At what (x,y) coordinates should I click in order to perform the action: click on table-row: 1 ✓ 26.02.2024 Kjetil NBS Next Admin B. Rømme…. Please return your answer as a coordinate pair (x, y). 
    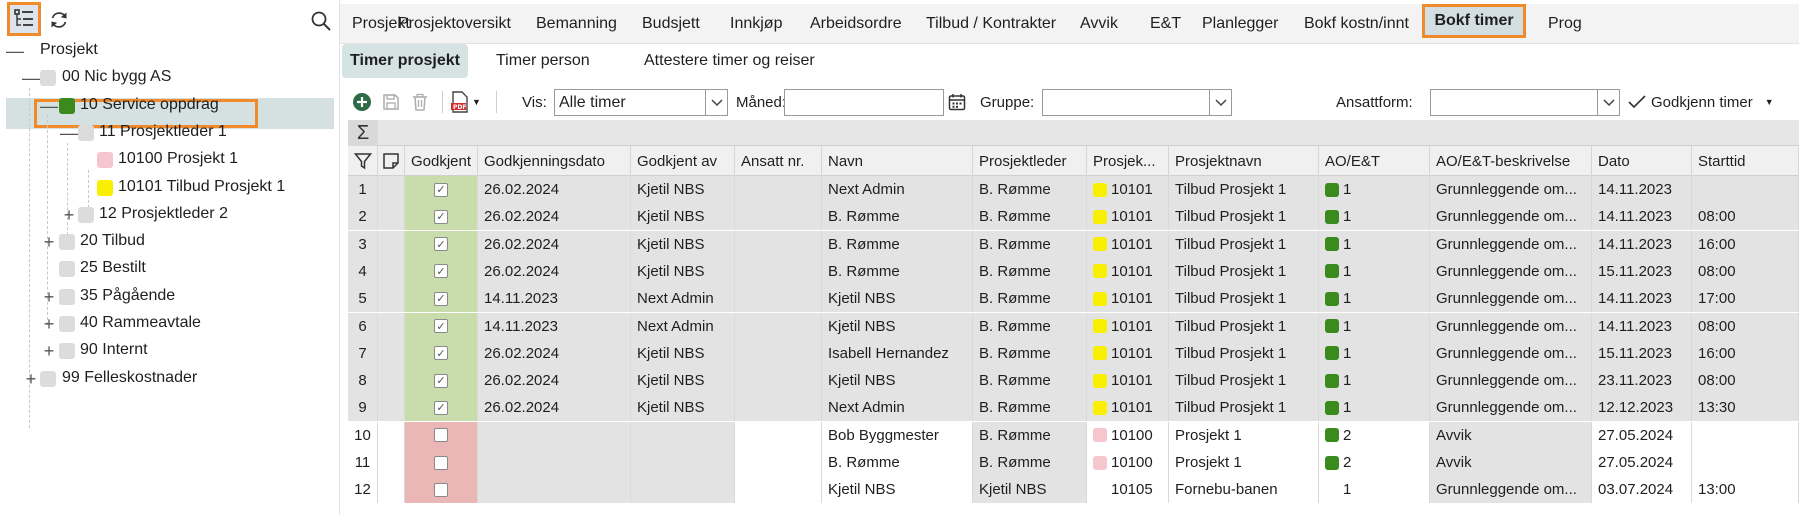
    Looking at the image, I should click on (1073, 189).